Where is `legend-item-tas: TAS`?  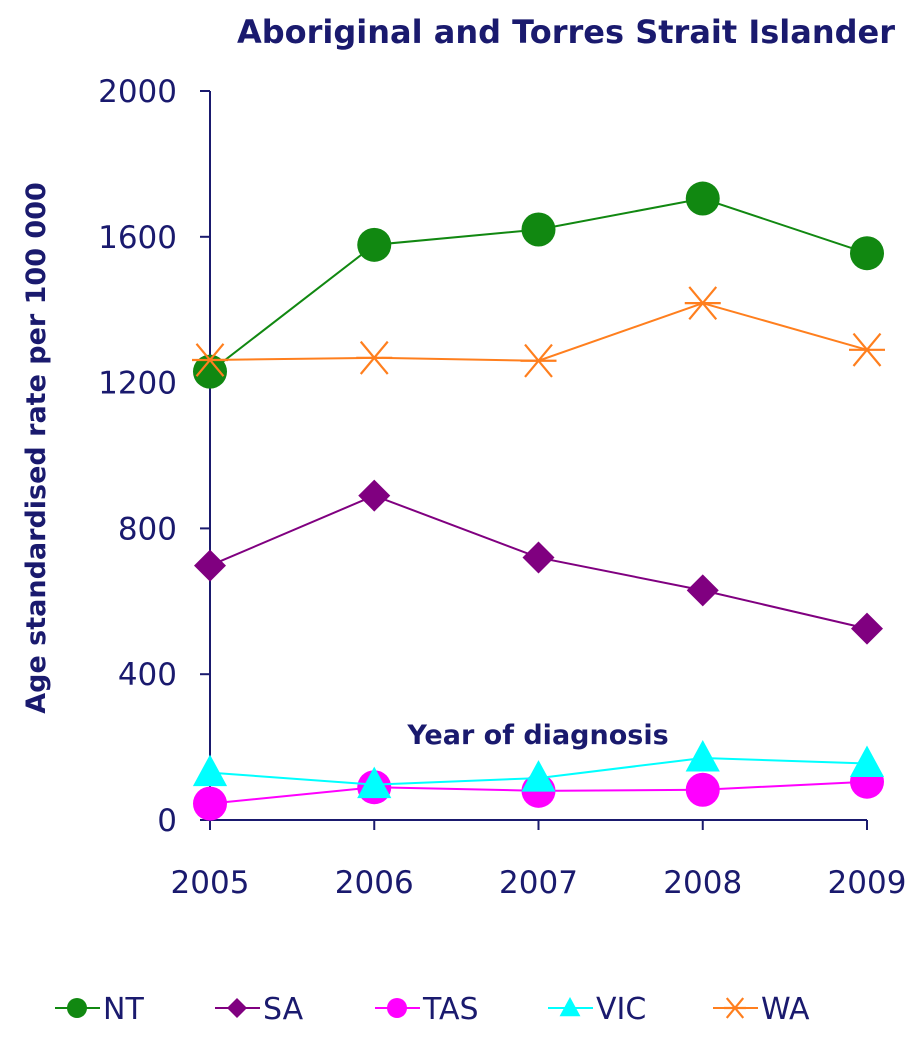
legend-item-tas: TAS is located at coordinates (427, 1009).